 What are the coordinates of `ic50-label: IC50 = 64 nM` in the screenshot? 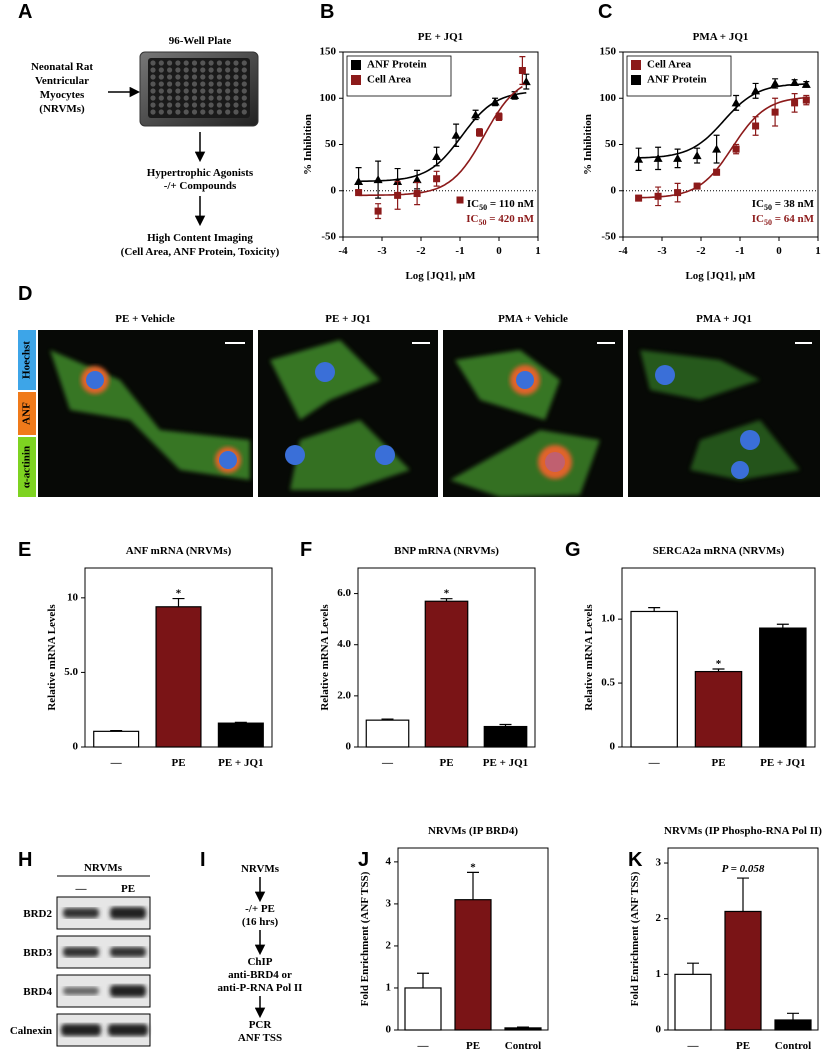 It's located at (783, 220).